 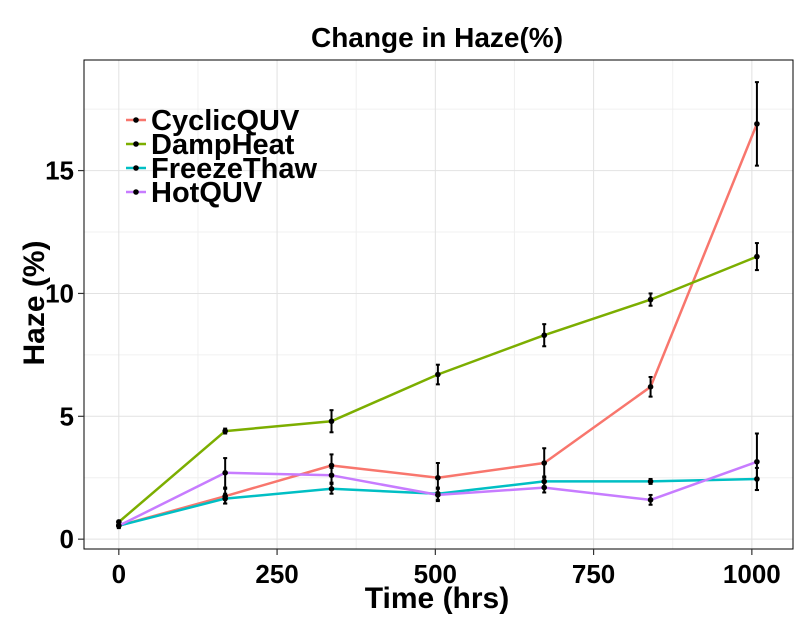 I want to click on legend-label: HotQUV, so click(x=207, y=193).